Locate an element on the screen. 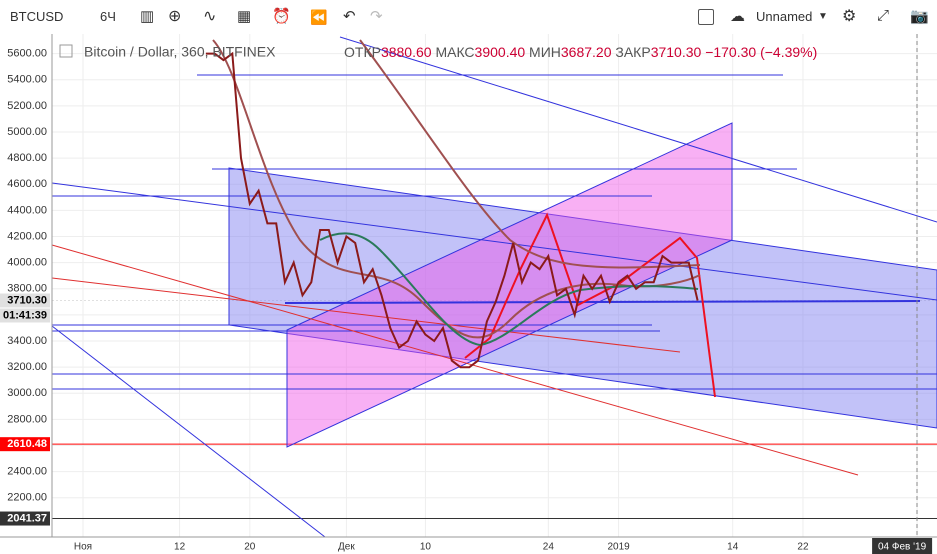  x-tick-label: 24 is located at coordinates (549, 547).